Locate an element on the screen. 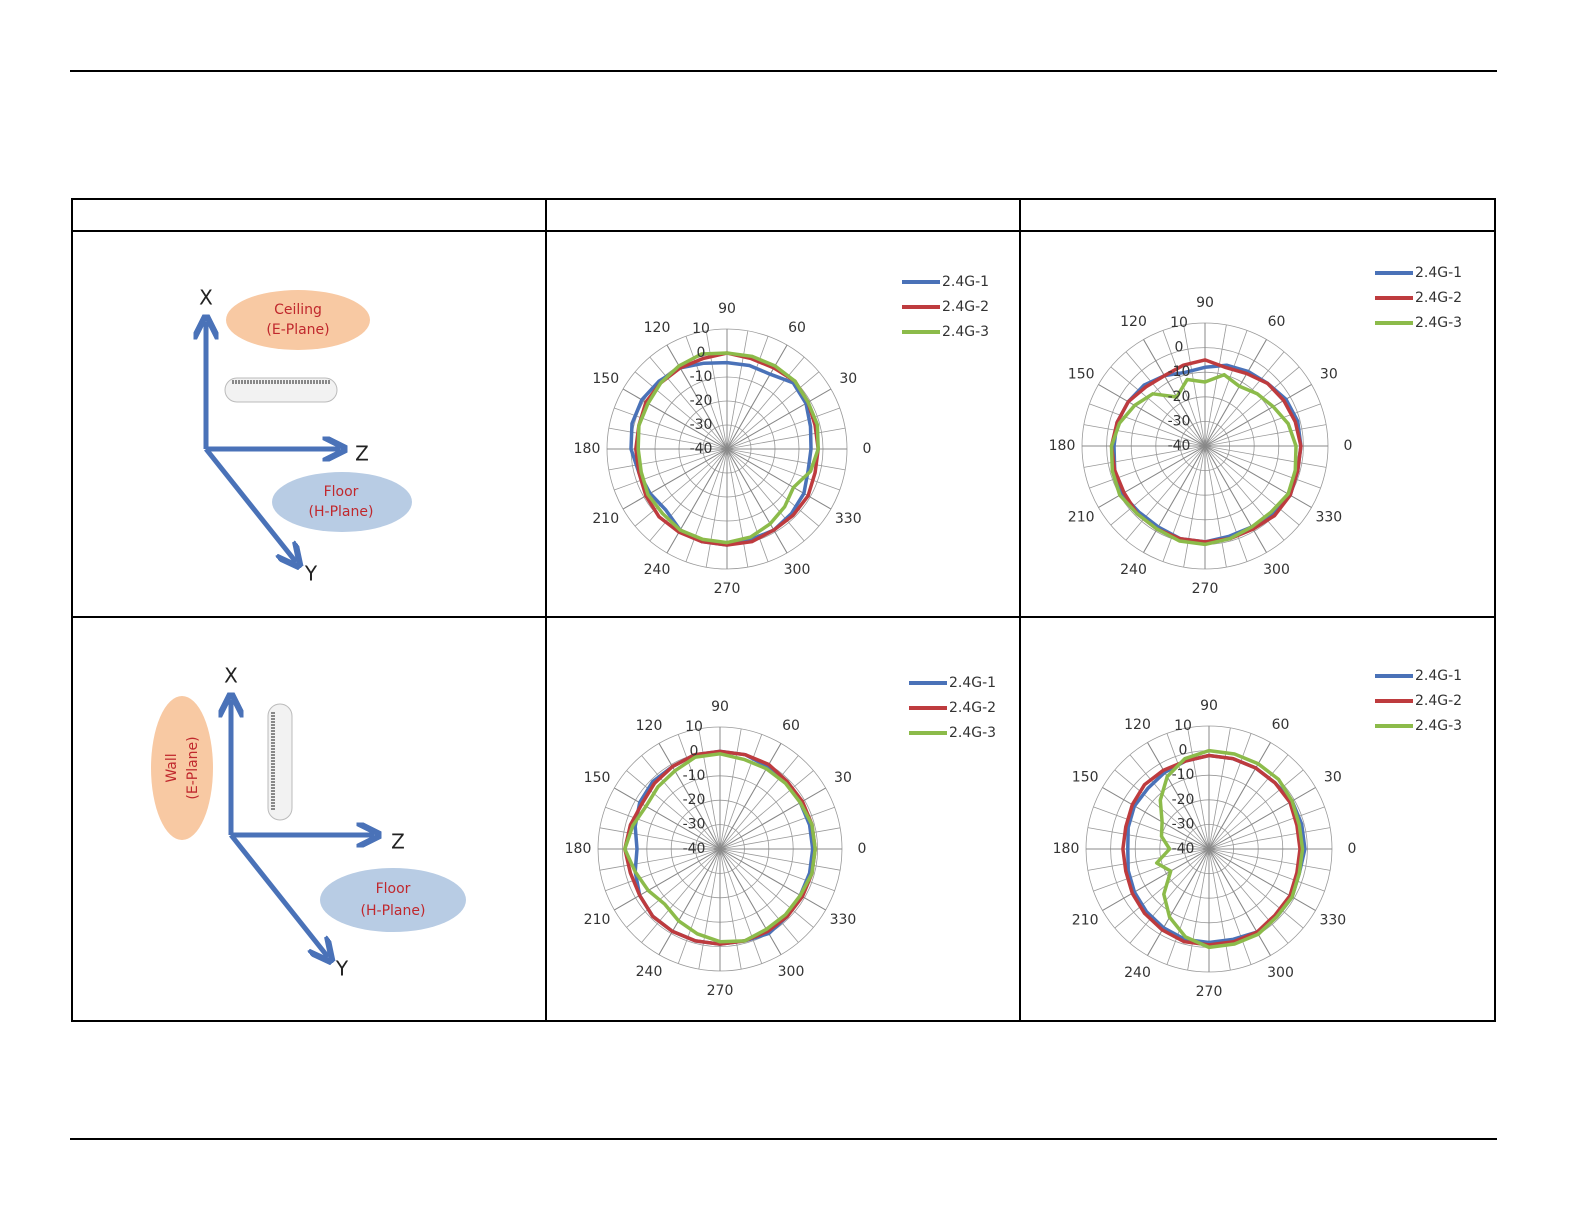  plane-label: (H-Plane) is located at coordinates (393, 911).